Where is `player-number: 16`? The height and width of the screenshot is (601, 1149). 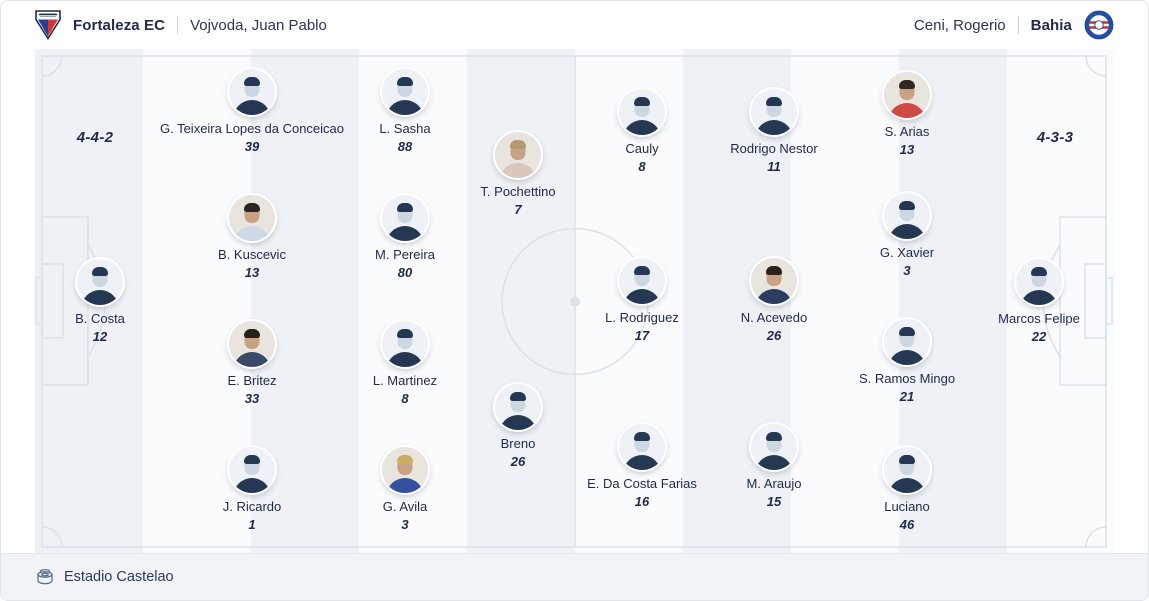 player-number: 16 is located at coordinates (642, 501).